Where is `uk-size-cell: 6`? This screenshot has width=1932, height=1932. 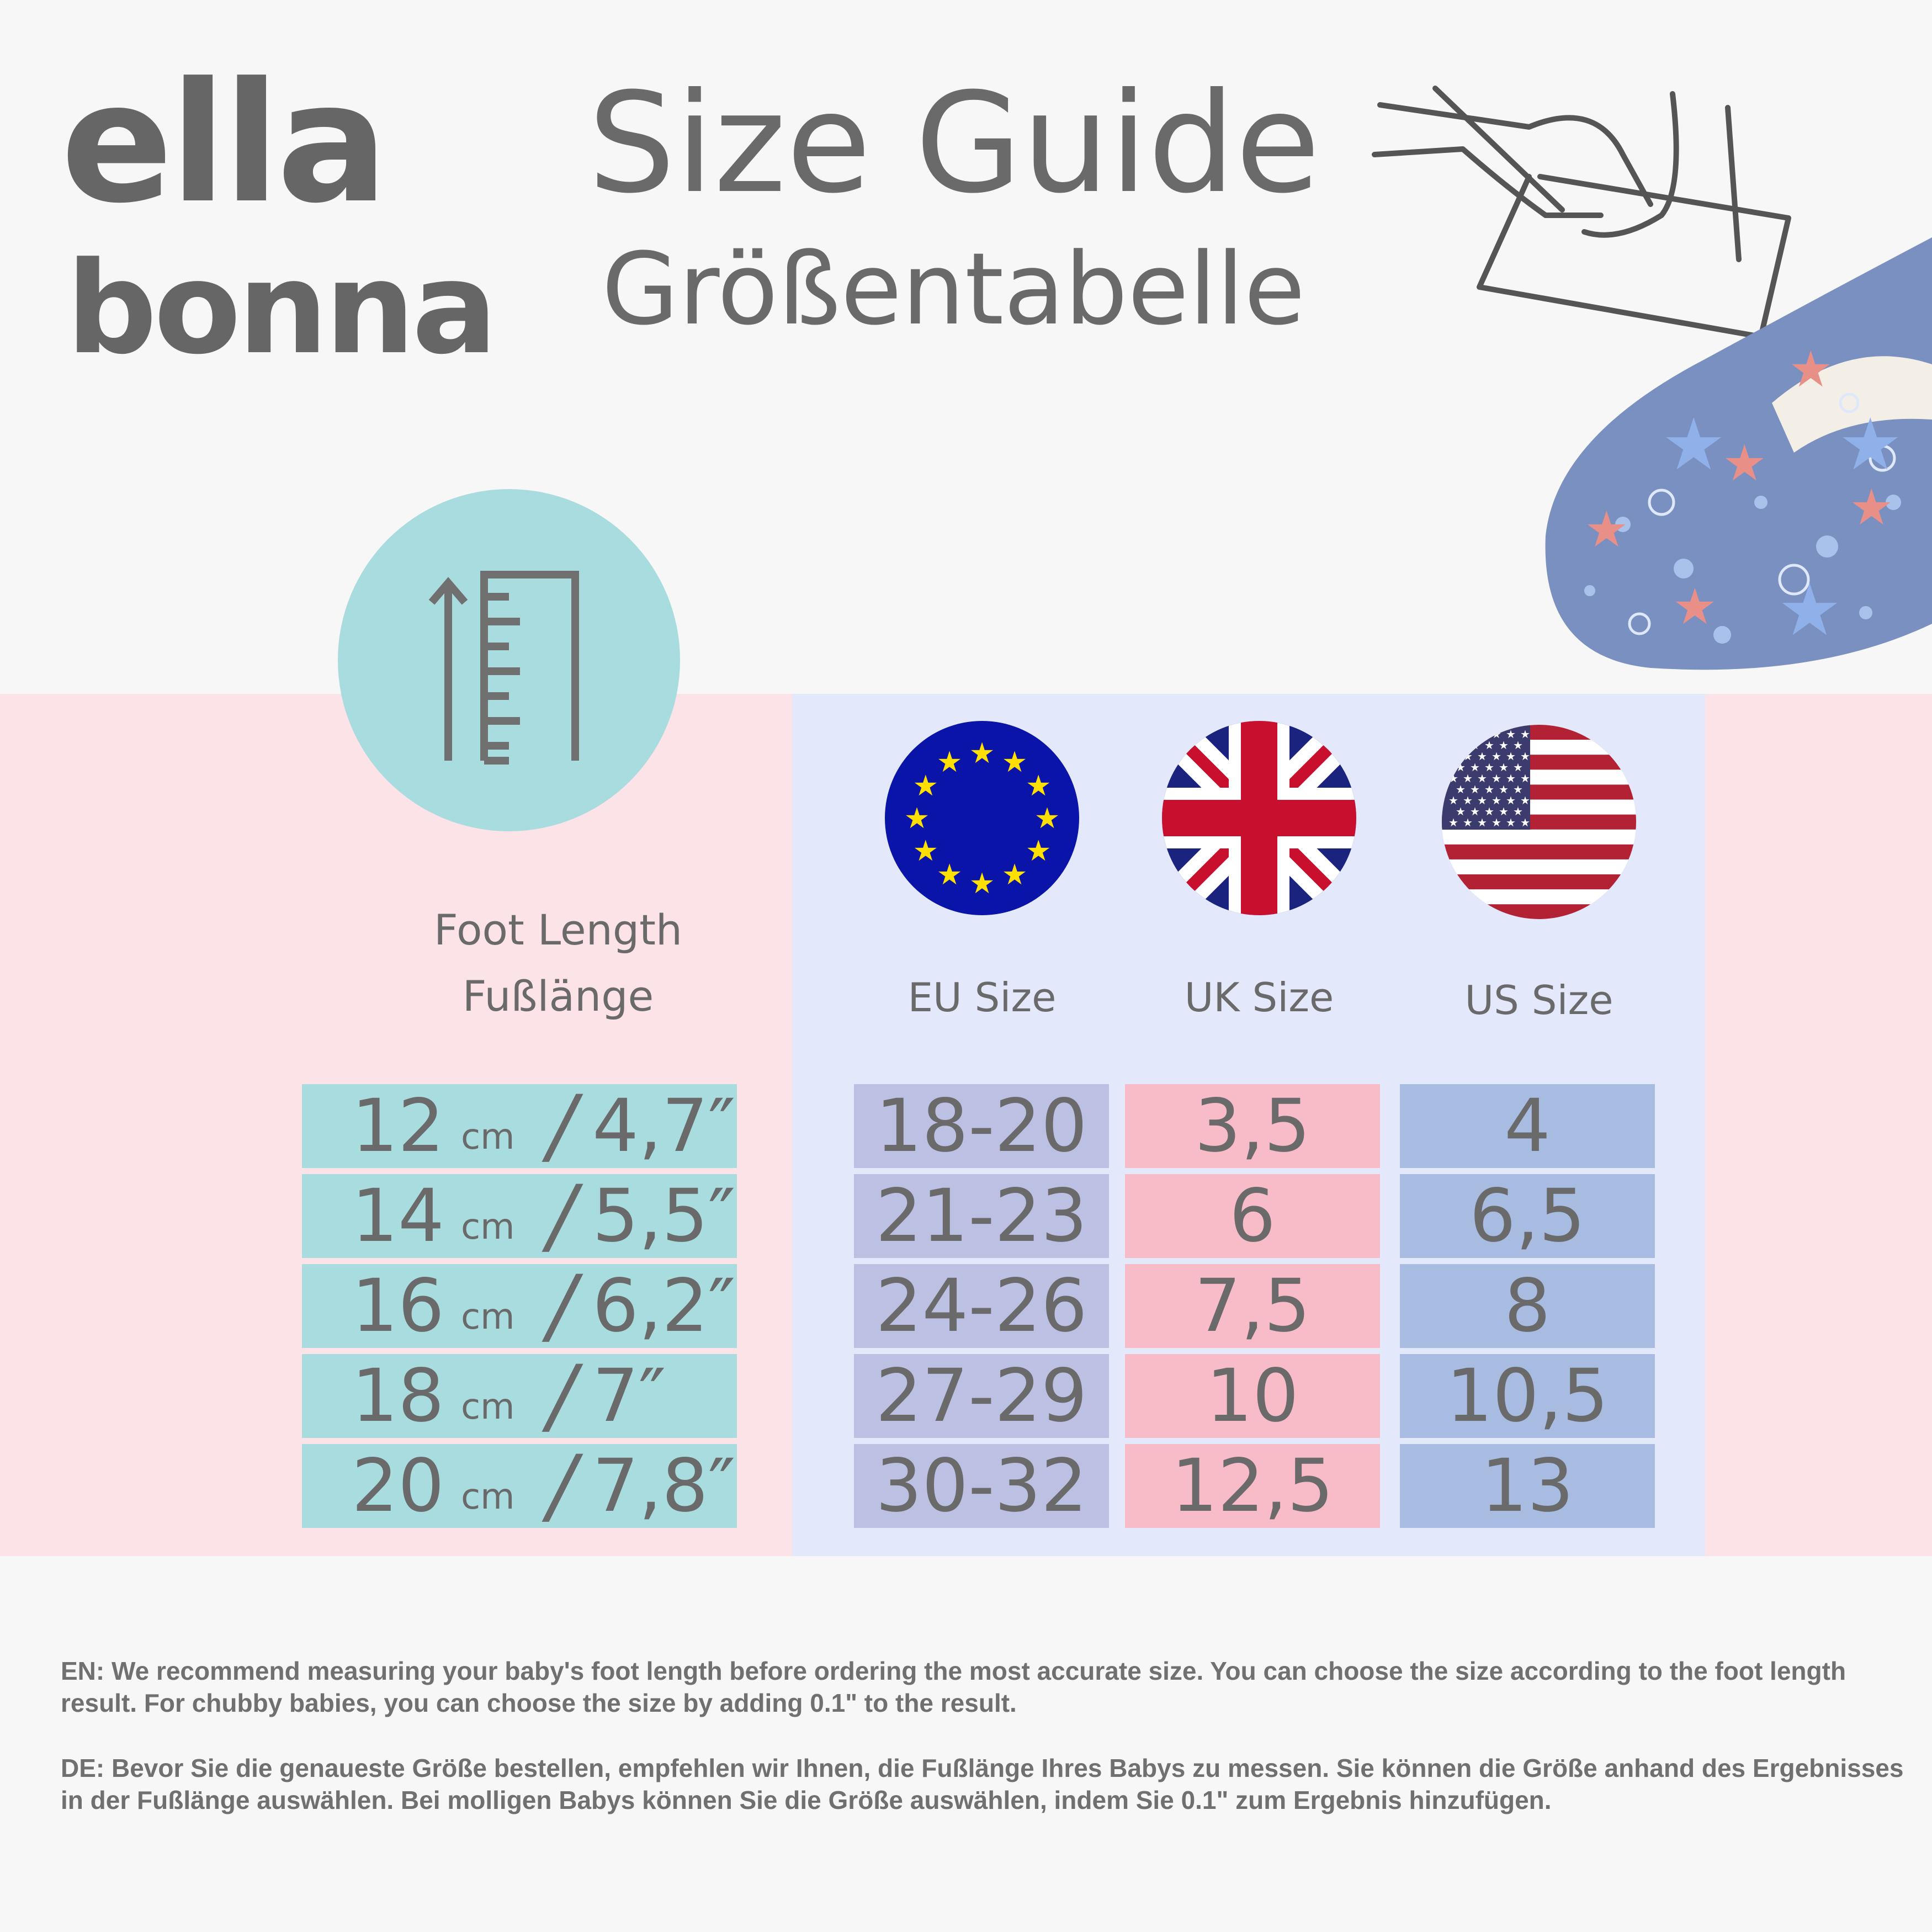
uk-size-cell: 6 is located at coordinates (1253, 1217).